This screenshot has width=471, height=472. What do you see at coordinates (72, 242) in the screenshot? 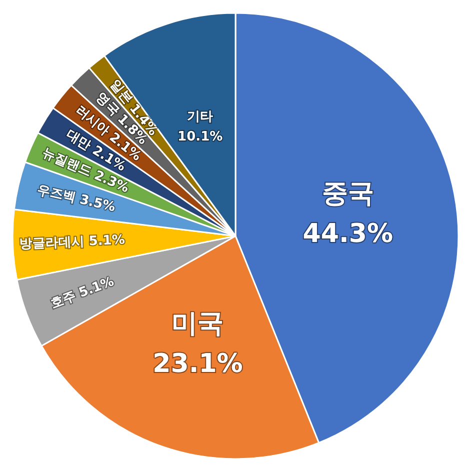
I see `slice-label: 방글라데시 5.1%` at bounding box center [72, 242].